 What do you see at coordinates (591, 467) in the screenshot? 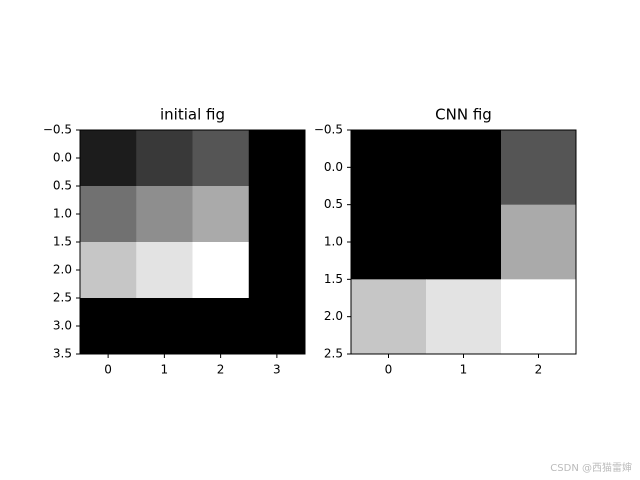
I see `watermark: CSDN @西猫雷婶` at bounding box center [591, 467].